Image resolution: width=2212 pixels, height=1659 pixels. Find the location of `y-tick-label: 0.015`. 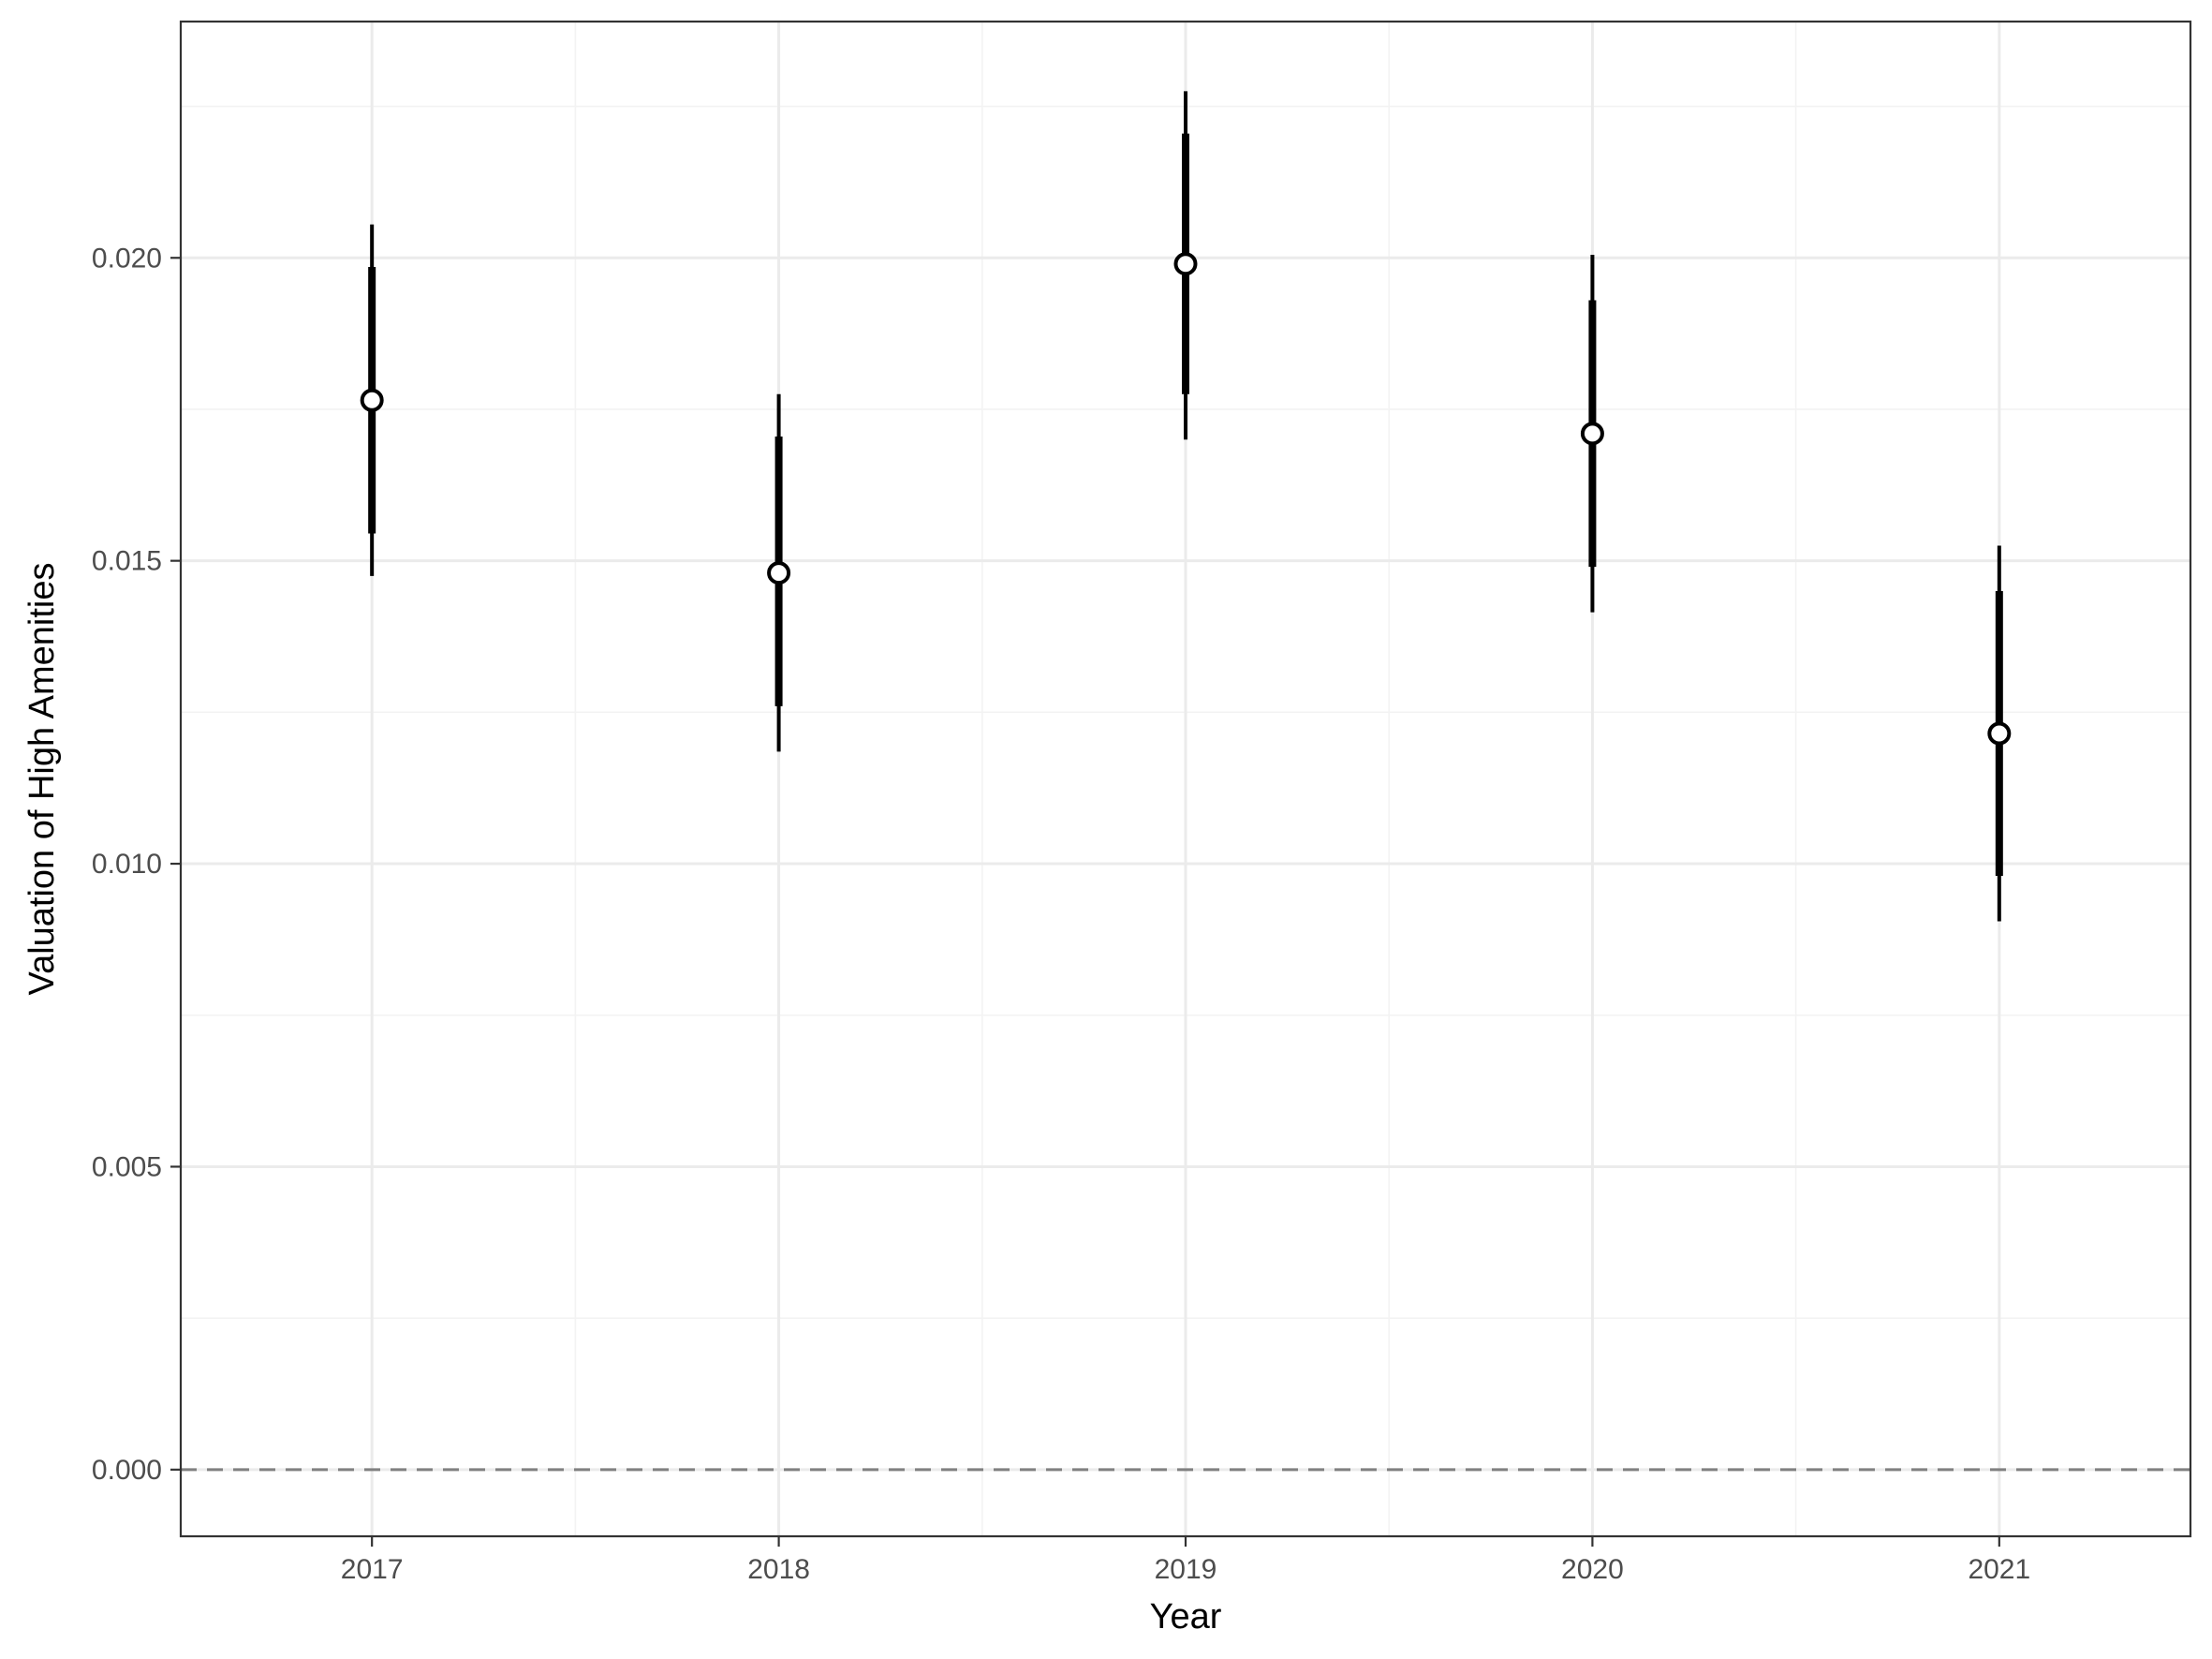

y-tick-label: 0.015 is located at coordinates (127, 561).